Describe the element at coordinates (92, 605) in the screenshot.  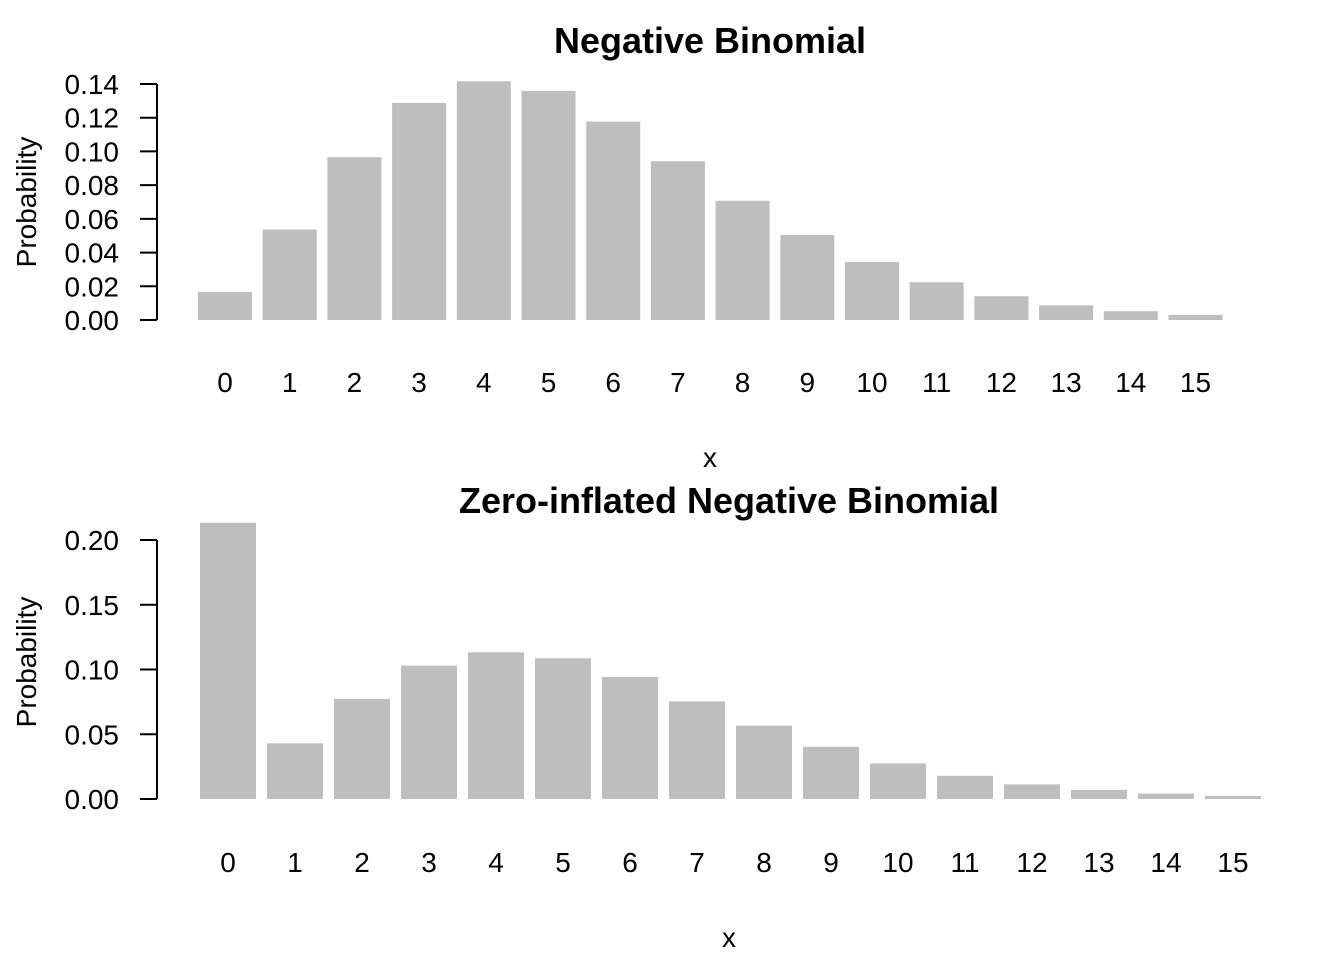
I see `y-tick-label-0.15: 0.15` at that location.